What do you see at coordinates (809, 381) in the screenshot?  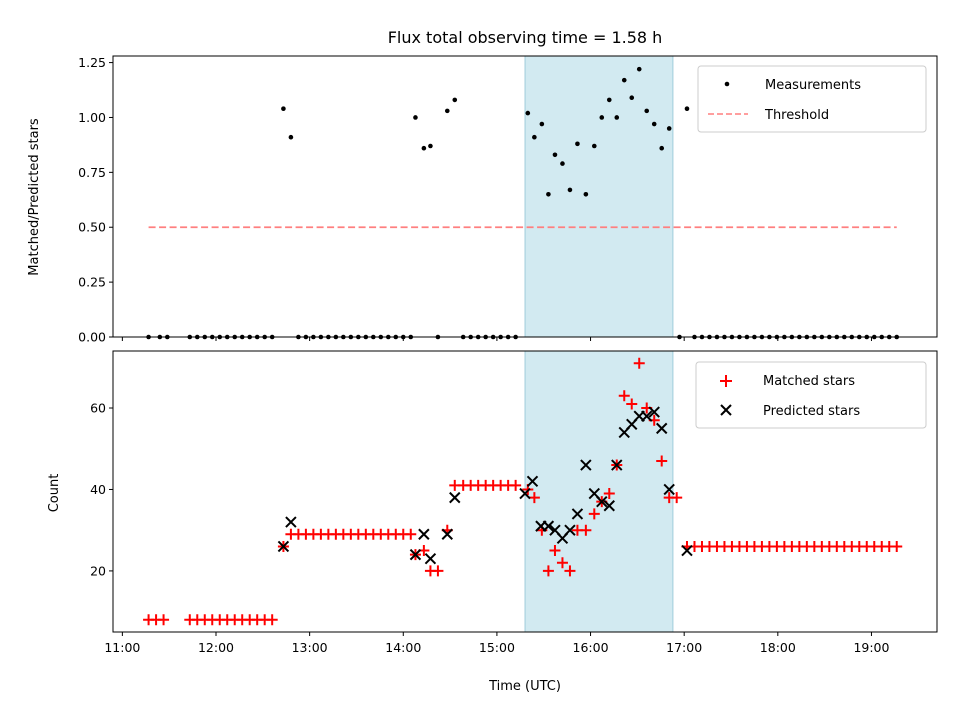 I see `legend-matched-label: Matched stars` at bounding box center [809, 381].